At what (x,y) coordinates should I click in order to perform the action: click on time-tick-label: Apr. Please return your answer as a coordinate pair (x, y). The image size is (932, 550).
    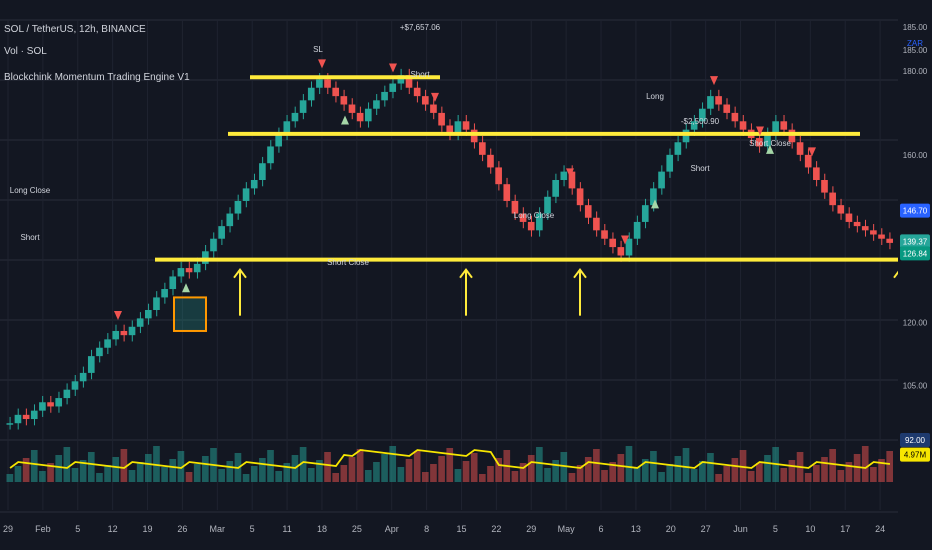
    Looking at the image, I should click on (392, 529).